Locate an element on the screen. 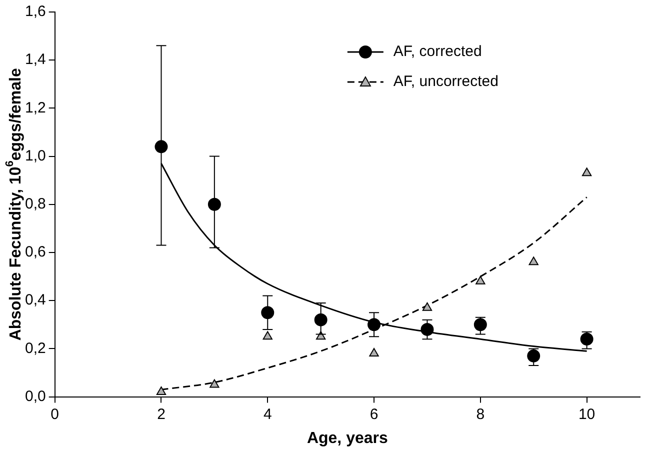 The height and width of the screenshot is (450, 647). y-tick-label: 1,4 is located at coordinates (35, 59).